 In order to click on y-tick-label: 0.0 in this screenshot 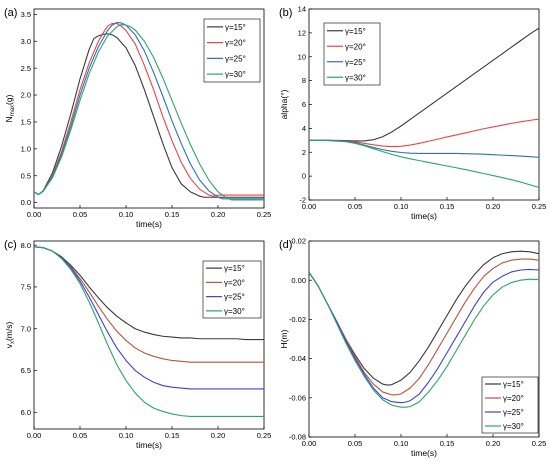, I will do `click(26, 202)`.